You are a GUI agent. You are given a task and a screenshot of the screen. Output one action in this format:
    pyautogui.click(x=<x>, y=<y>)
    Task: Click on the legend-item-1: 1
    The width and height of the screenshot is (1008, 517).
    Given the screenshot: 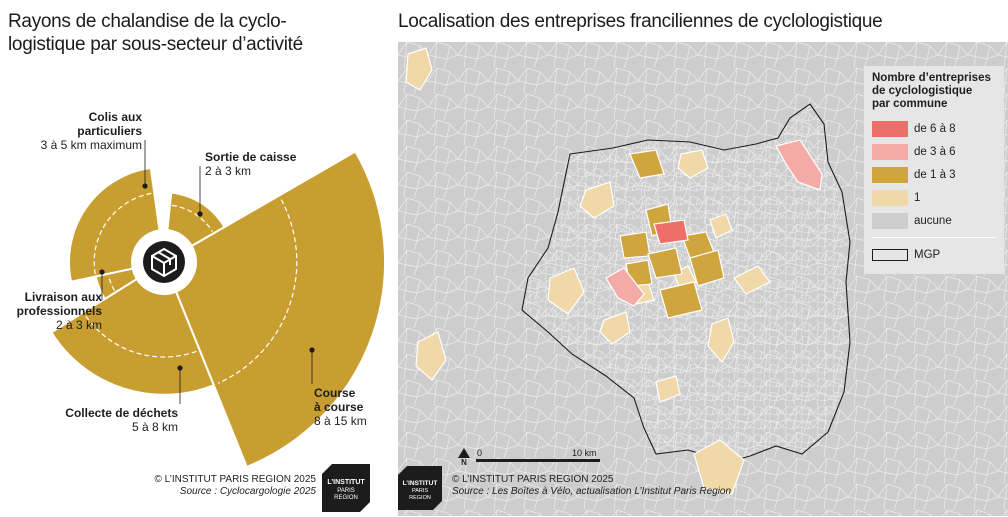 What is the action you would take?
    pyautogui.click(x=934, y=197)
    